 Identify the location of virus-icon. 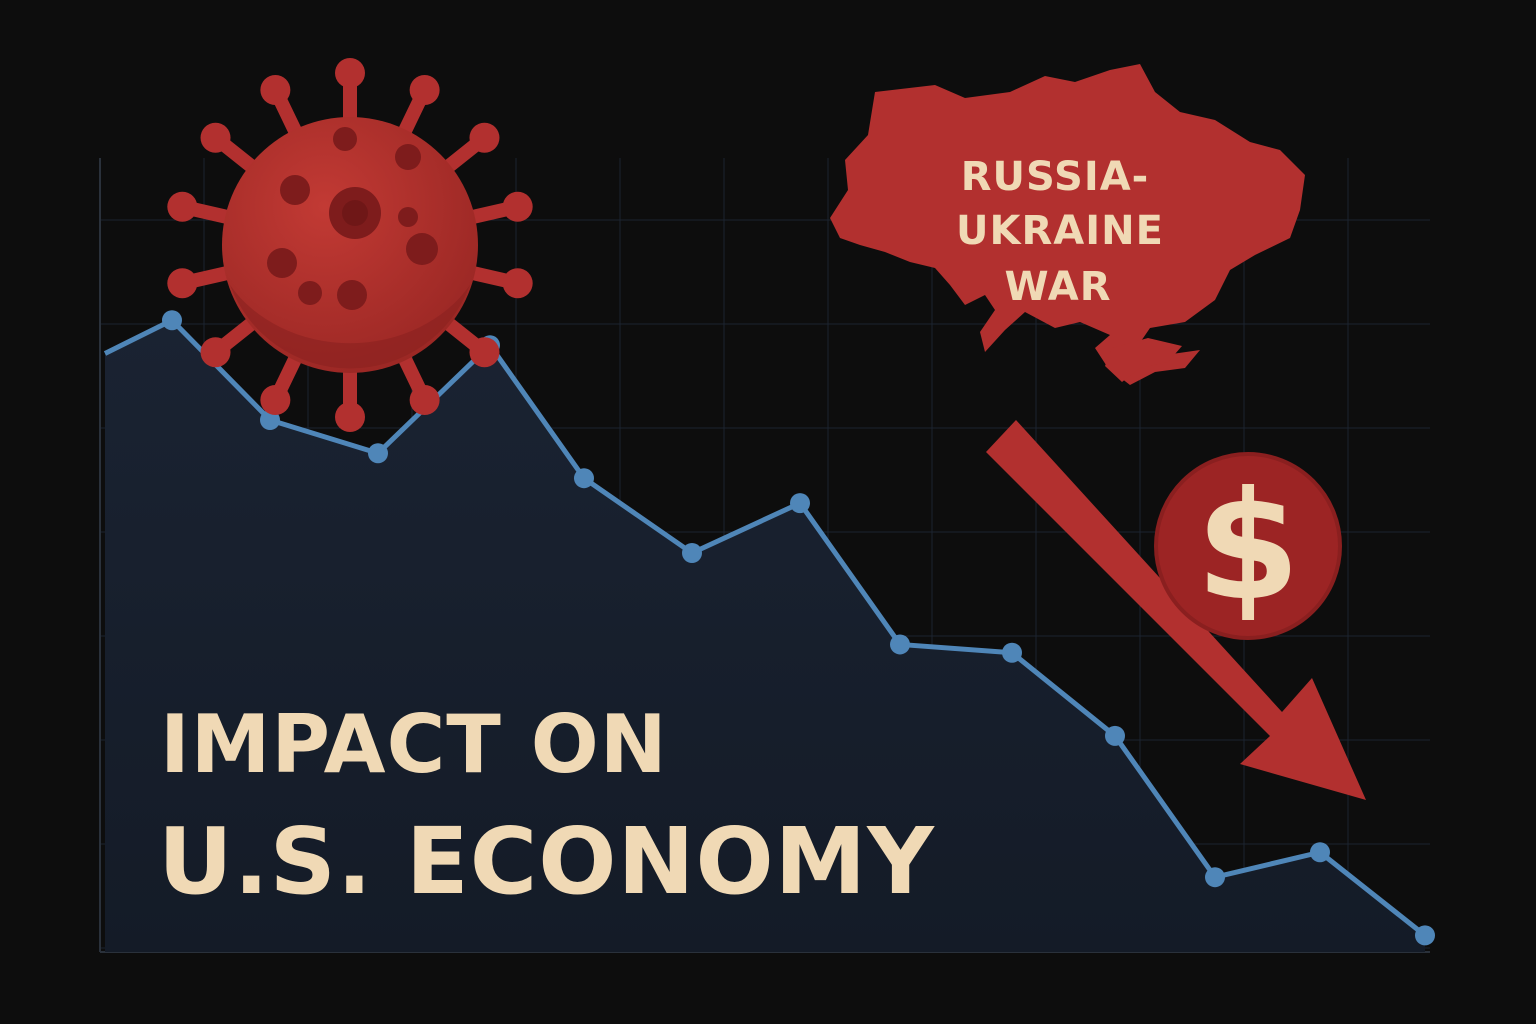
(350, 245).